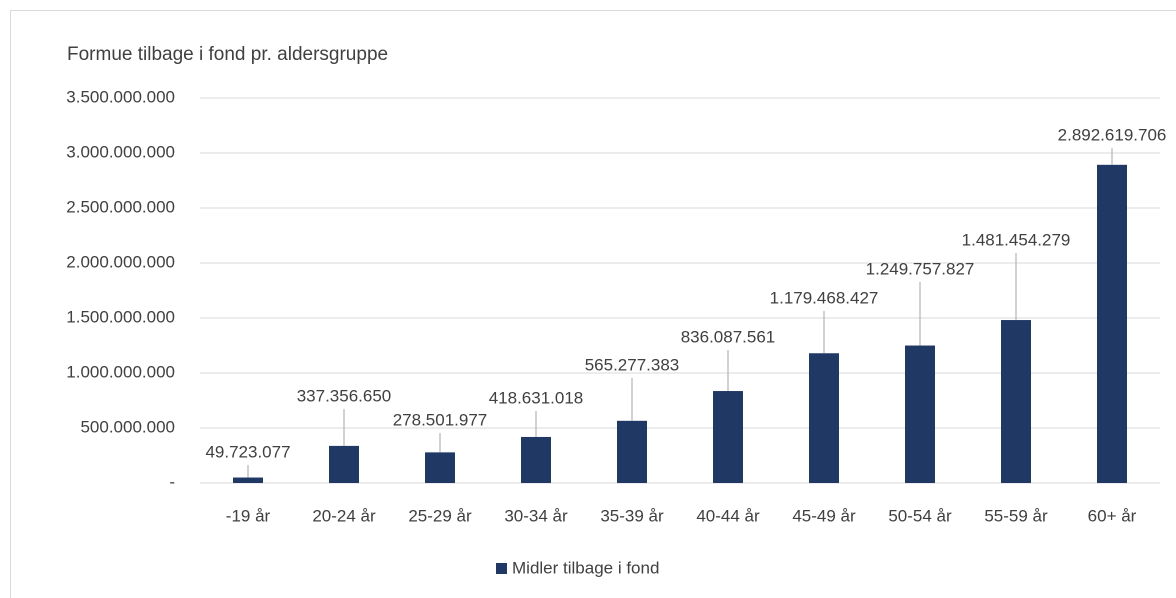 This screenshot has height=598, width=1176. I want to click on y-tick-label: 500.000.000, so click(127, 426).